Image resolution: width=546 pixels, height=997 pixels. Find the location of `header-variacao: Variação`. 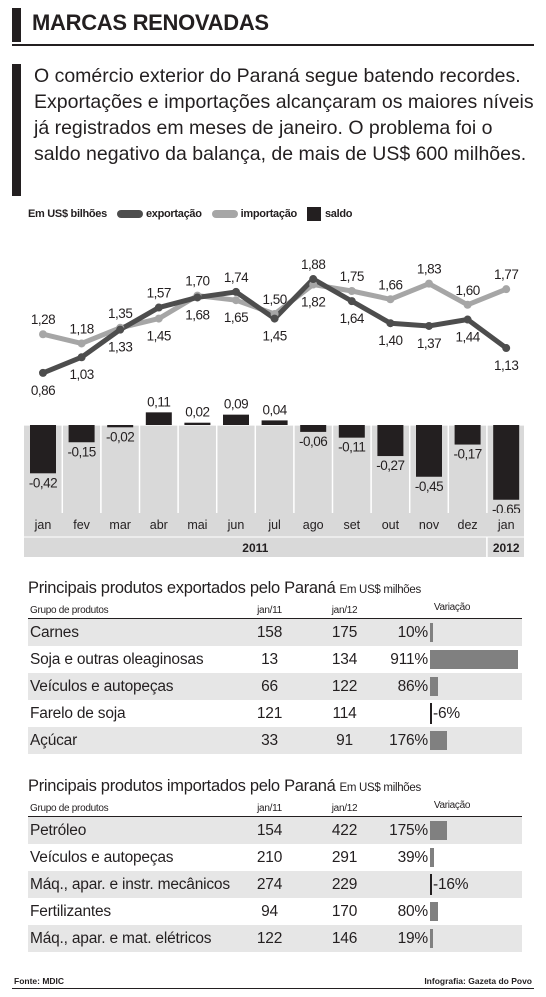

header-variacao: Variação is located at coordinates (452, 805).